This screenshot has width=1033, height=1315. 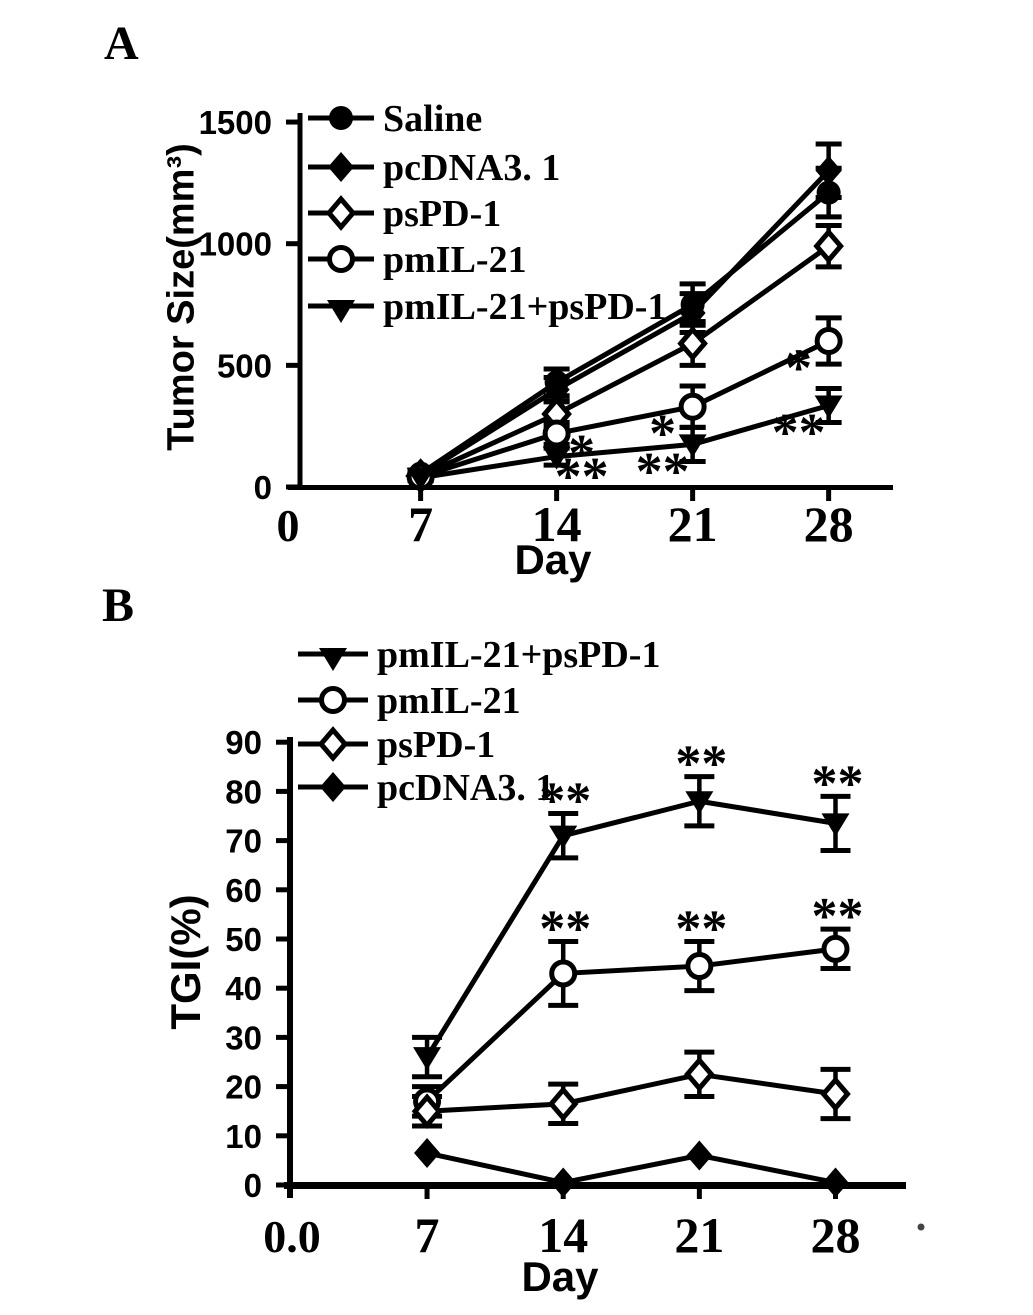 I want to click on legend-label: Saline, so click(x=432, y=119).